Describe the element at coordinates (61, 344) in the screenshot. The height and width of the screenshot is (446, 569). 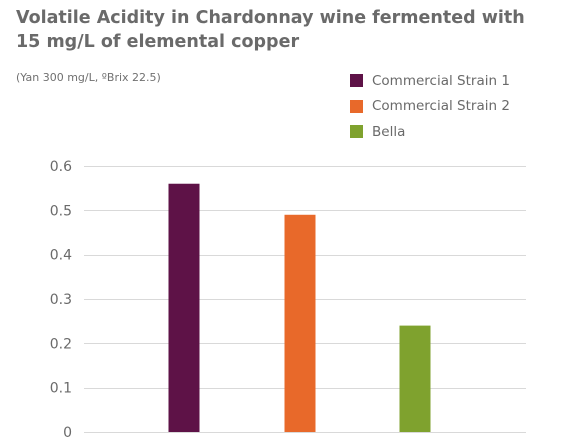
I see `y-tick-label: 0.2` at that location.